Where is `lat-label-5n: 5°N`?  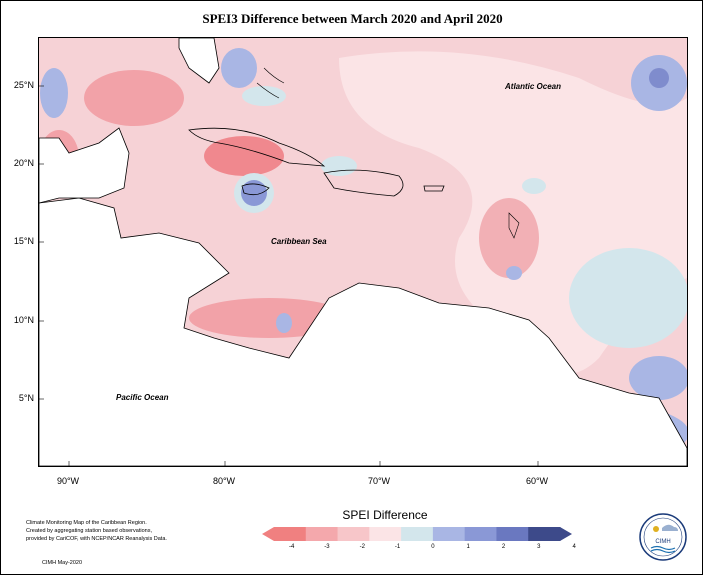 lat-label-5n: 5°N is located at coordinates (26, 398).